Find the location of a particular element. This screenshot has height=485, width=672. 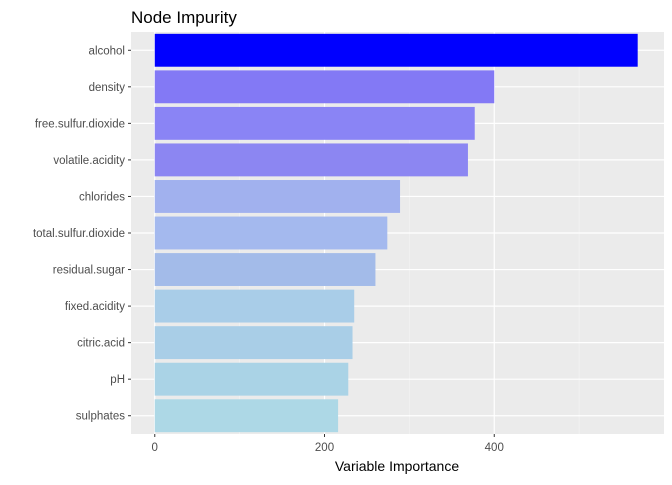

y-tick-label: volatile.acidity is located at coordinates (89, 161).